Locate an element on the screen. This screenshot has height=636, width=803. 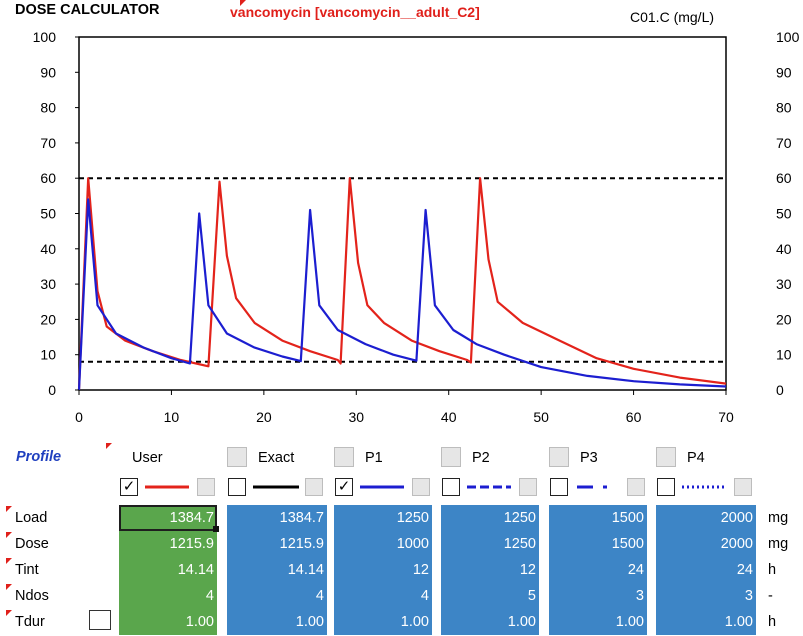
column-toggle-p2 is located at coordinates (451, 457).